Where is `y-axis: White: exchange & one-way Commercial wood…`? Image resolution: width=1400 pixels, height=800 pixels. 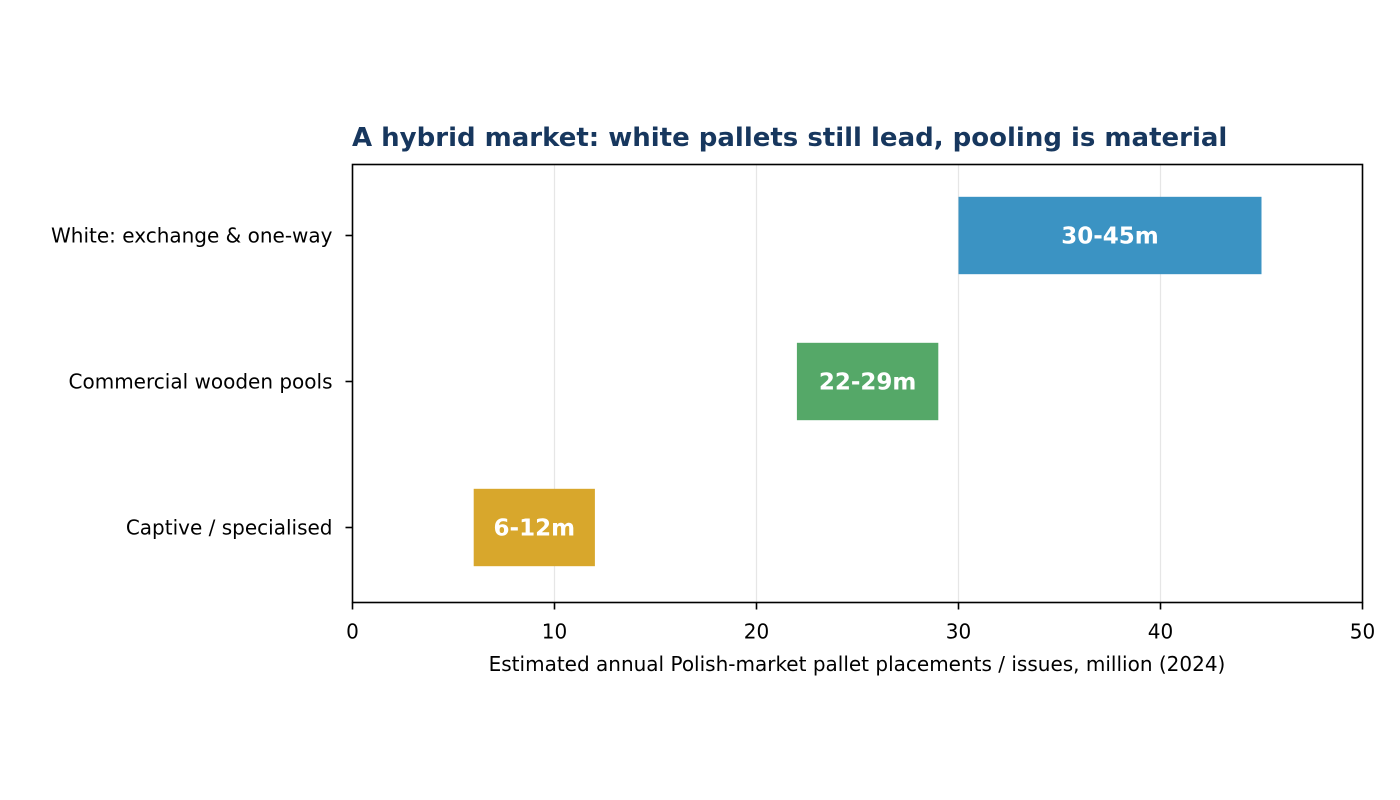 y-axis: White: exchange & one-way Commercial wood… is located at coordinates (202, 382).